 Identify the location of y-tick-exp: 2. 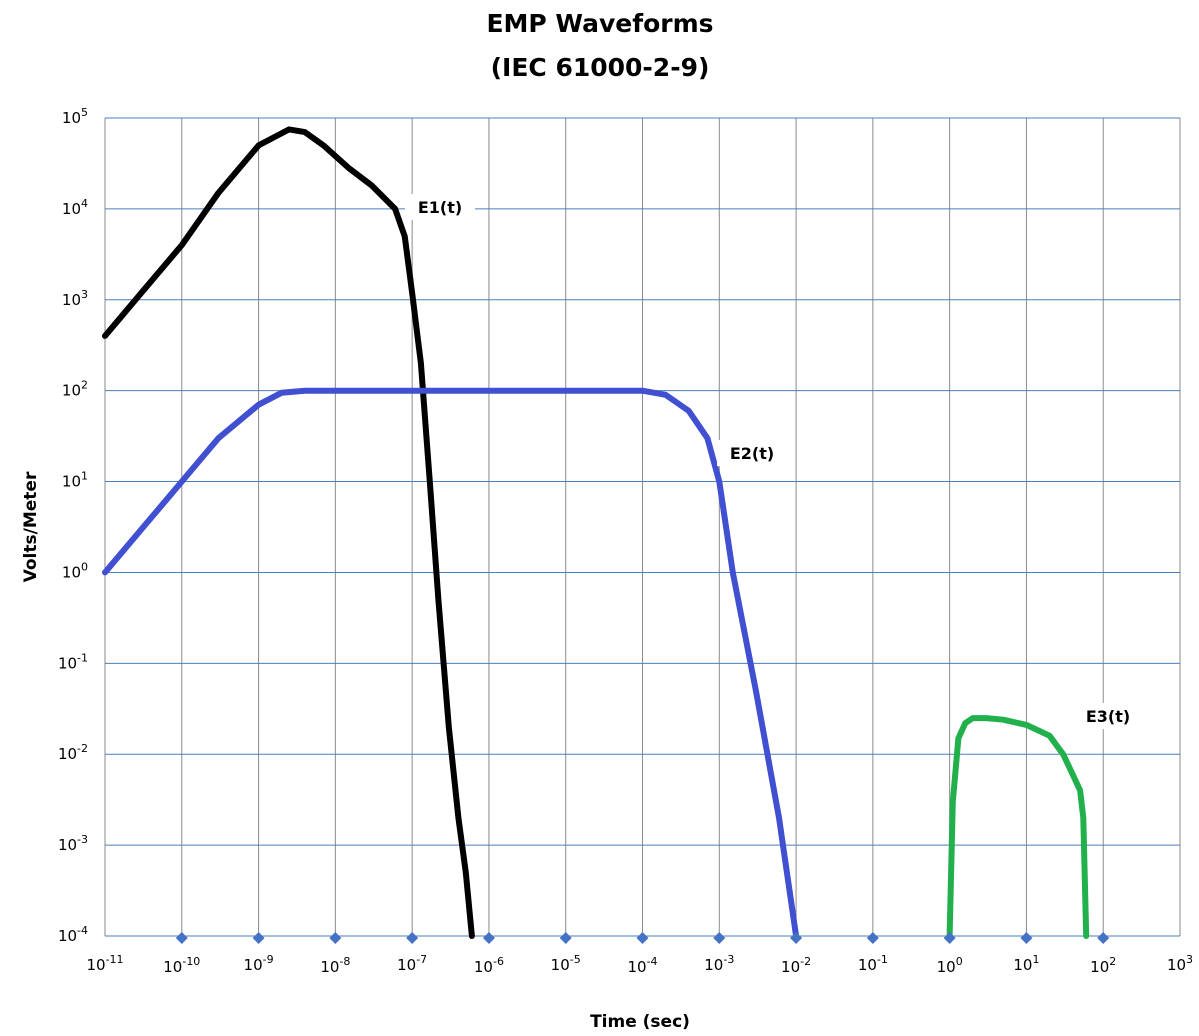
(84, 385).